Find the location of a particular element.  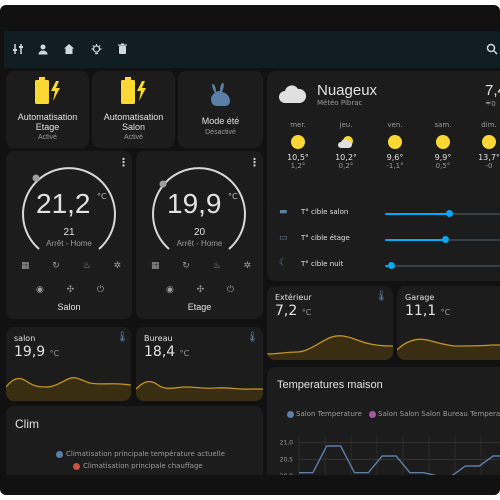

y-tick-label: 20,5 is located at coordinates (287, 459).